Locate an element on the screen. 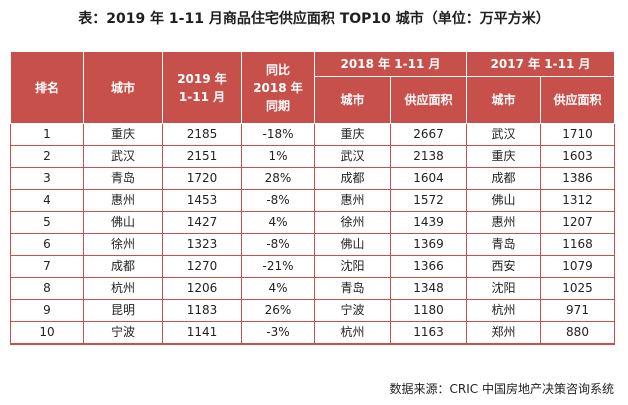 The image size is (628, 405). cell-city: 青岛 is located at coordinates (123, 178).